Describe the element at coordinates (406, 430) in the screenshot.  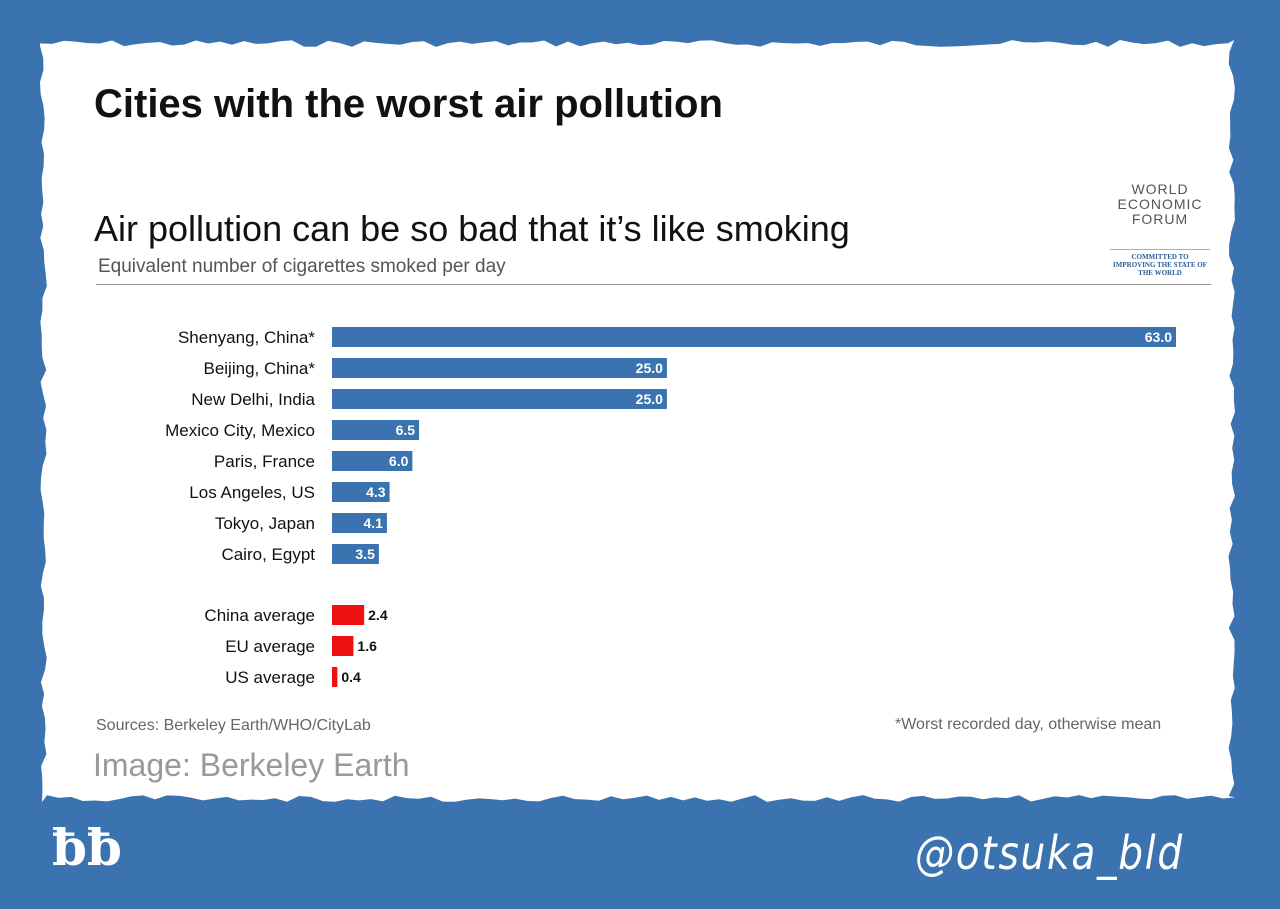
I see `data-label: 6.5` at that location.